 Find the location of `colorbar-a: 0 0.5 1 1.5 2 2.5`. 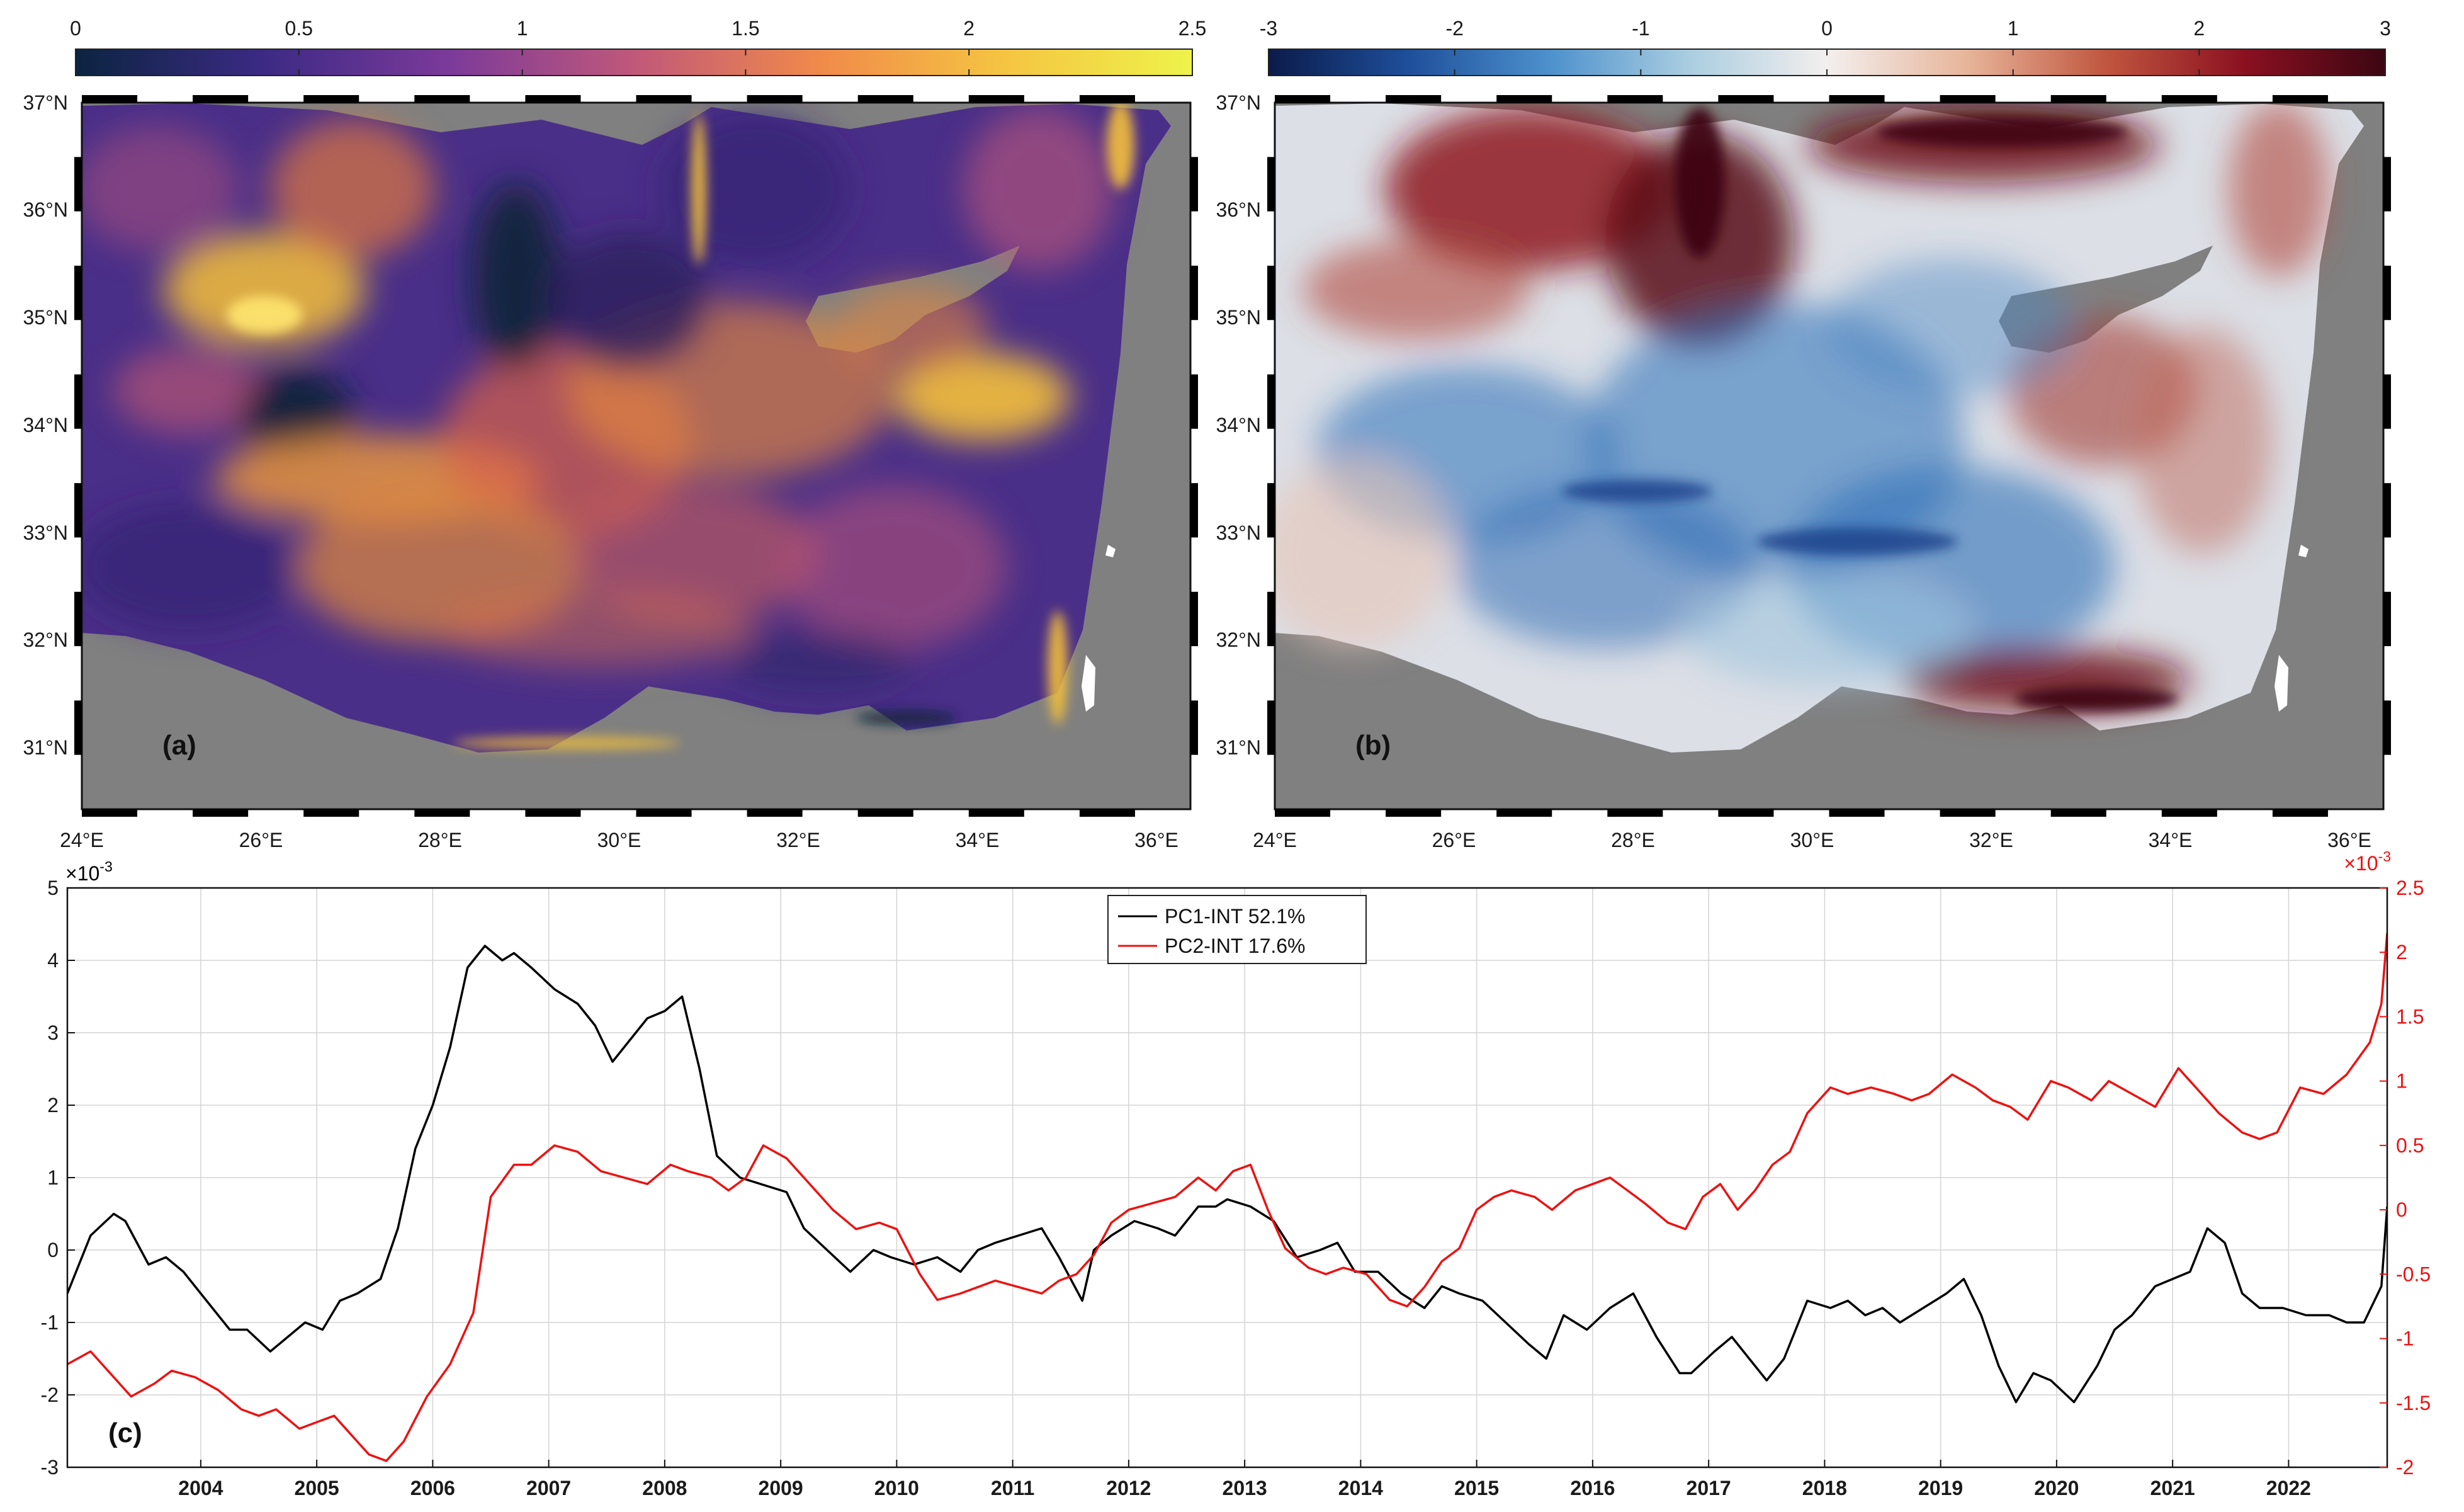

colorbar-a: 0 0.5 1 1.5 2 2.5 is located at coordinates (638, 47).